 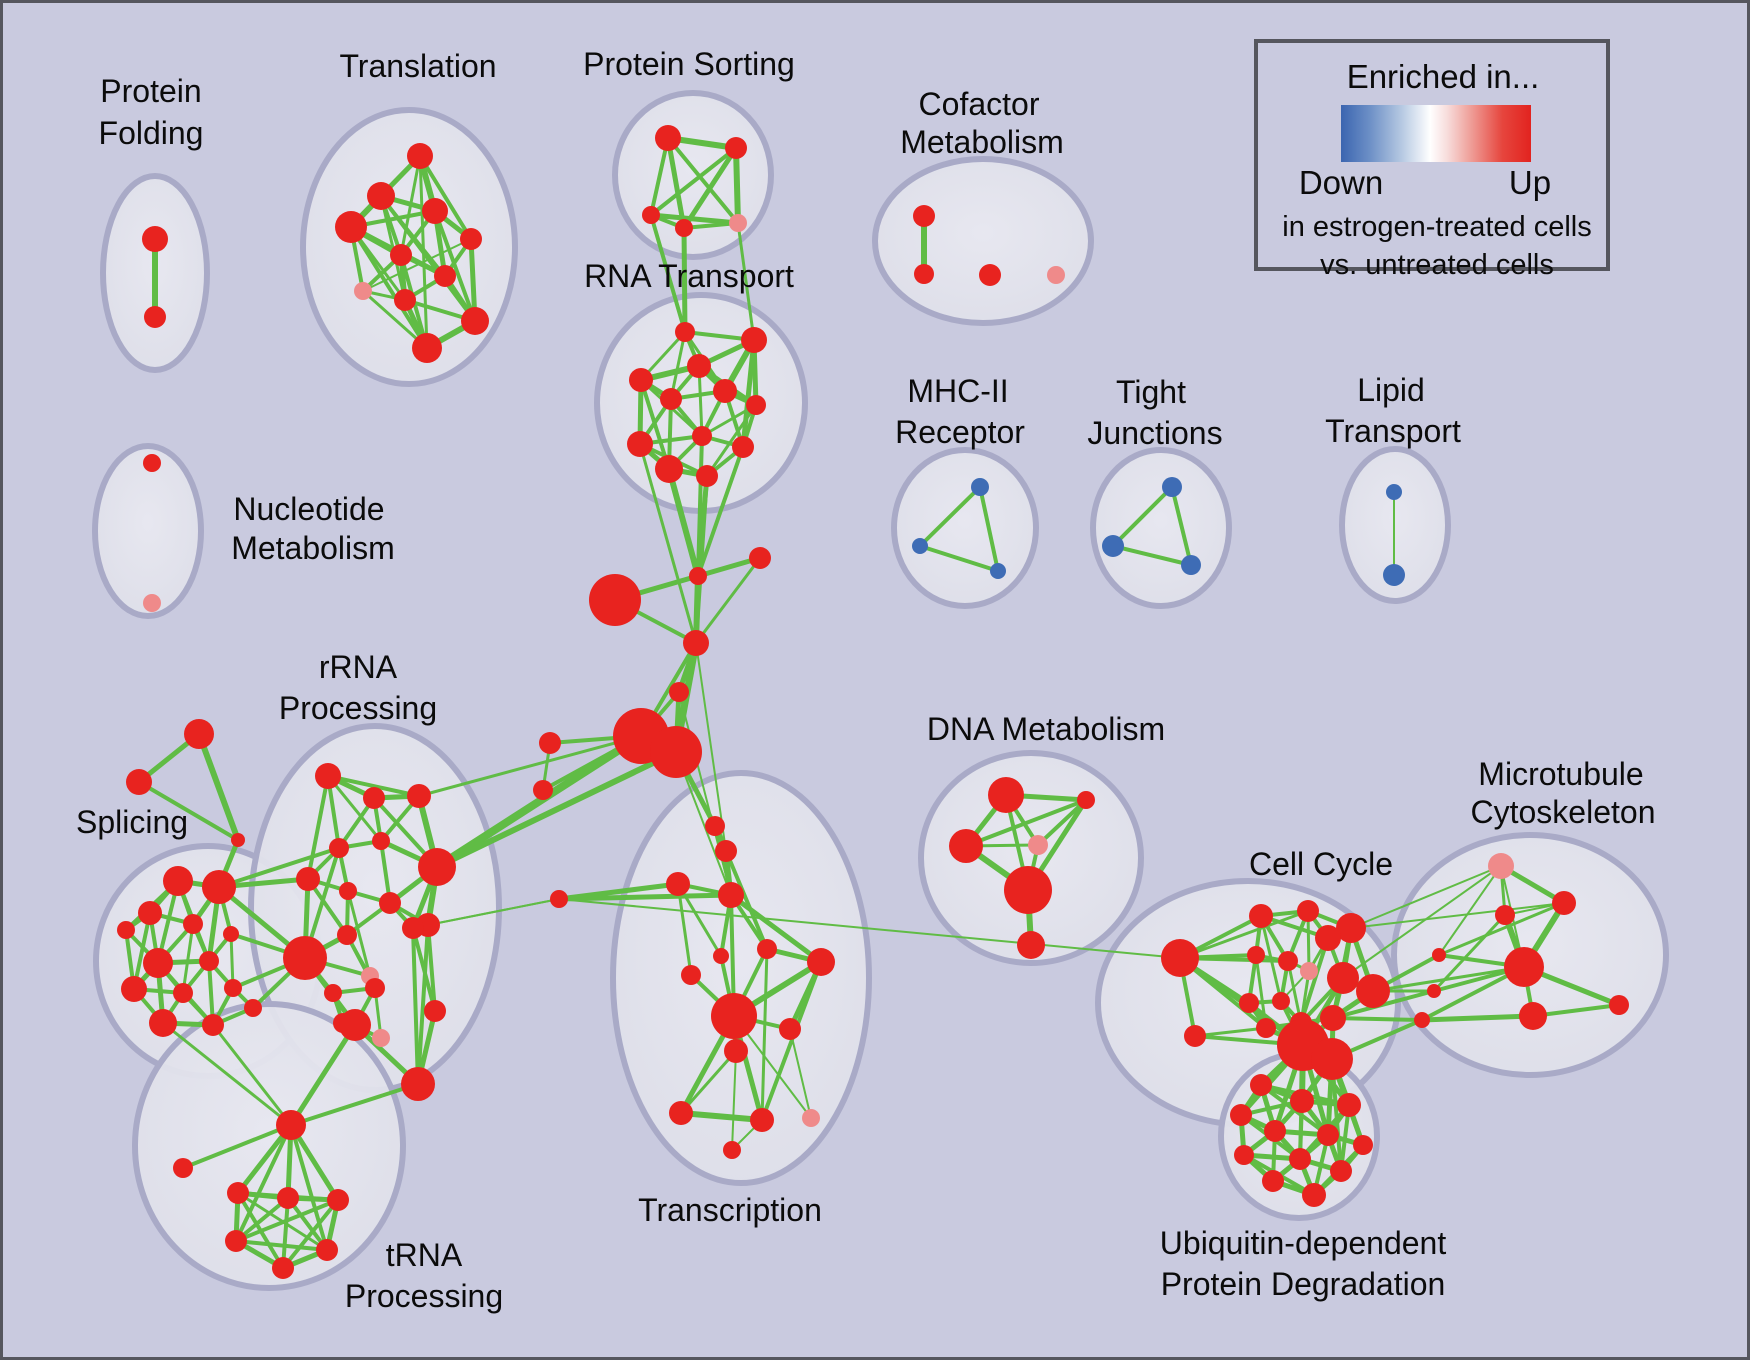 What do you see at coordinates (424, 1296) in the screenshot?
I see `cluster-label-trna-processing-line2: Processing` at bounding box center [424, 1296].